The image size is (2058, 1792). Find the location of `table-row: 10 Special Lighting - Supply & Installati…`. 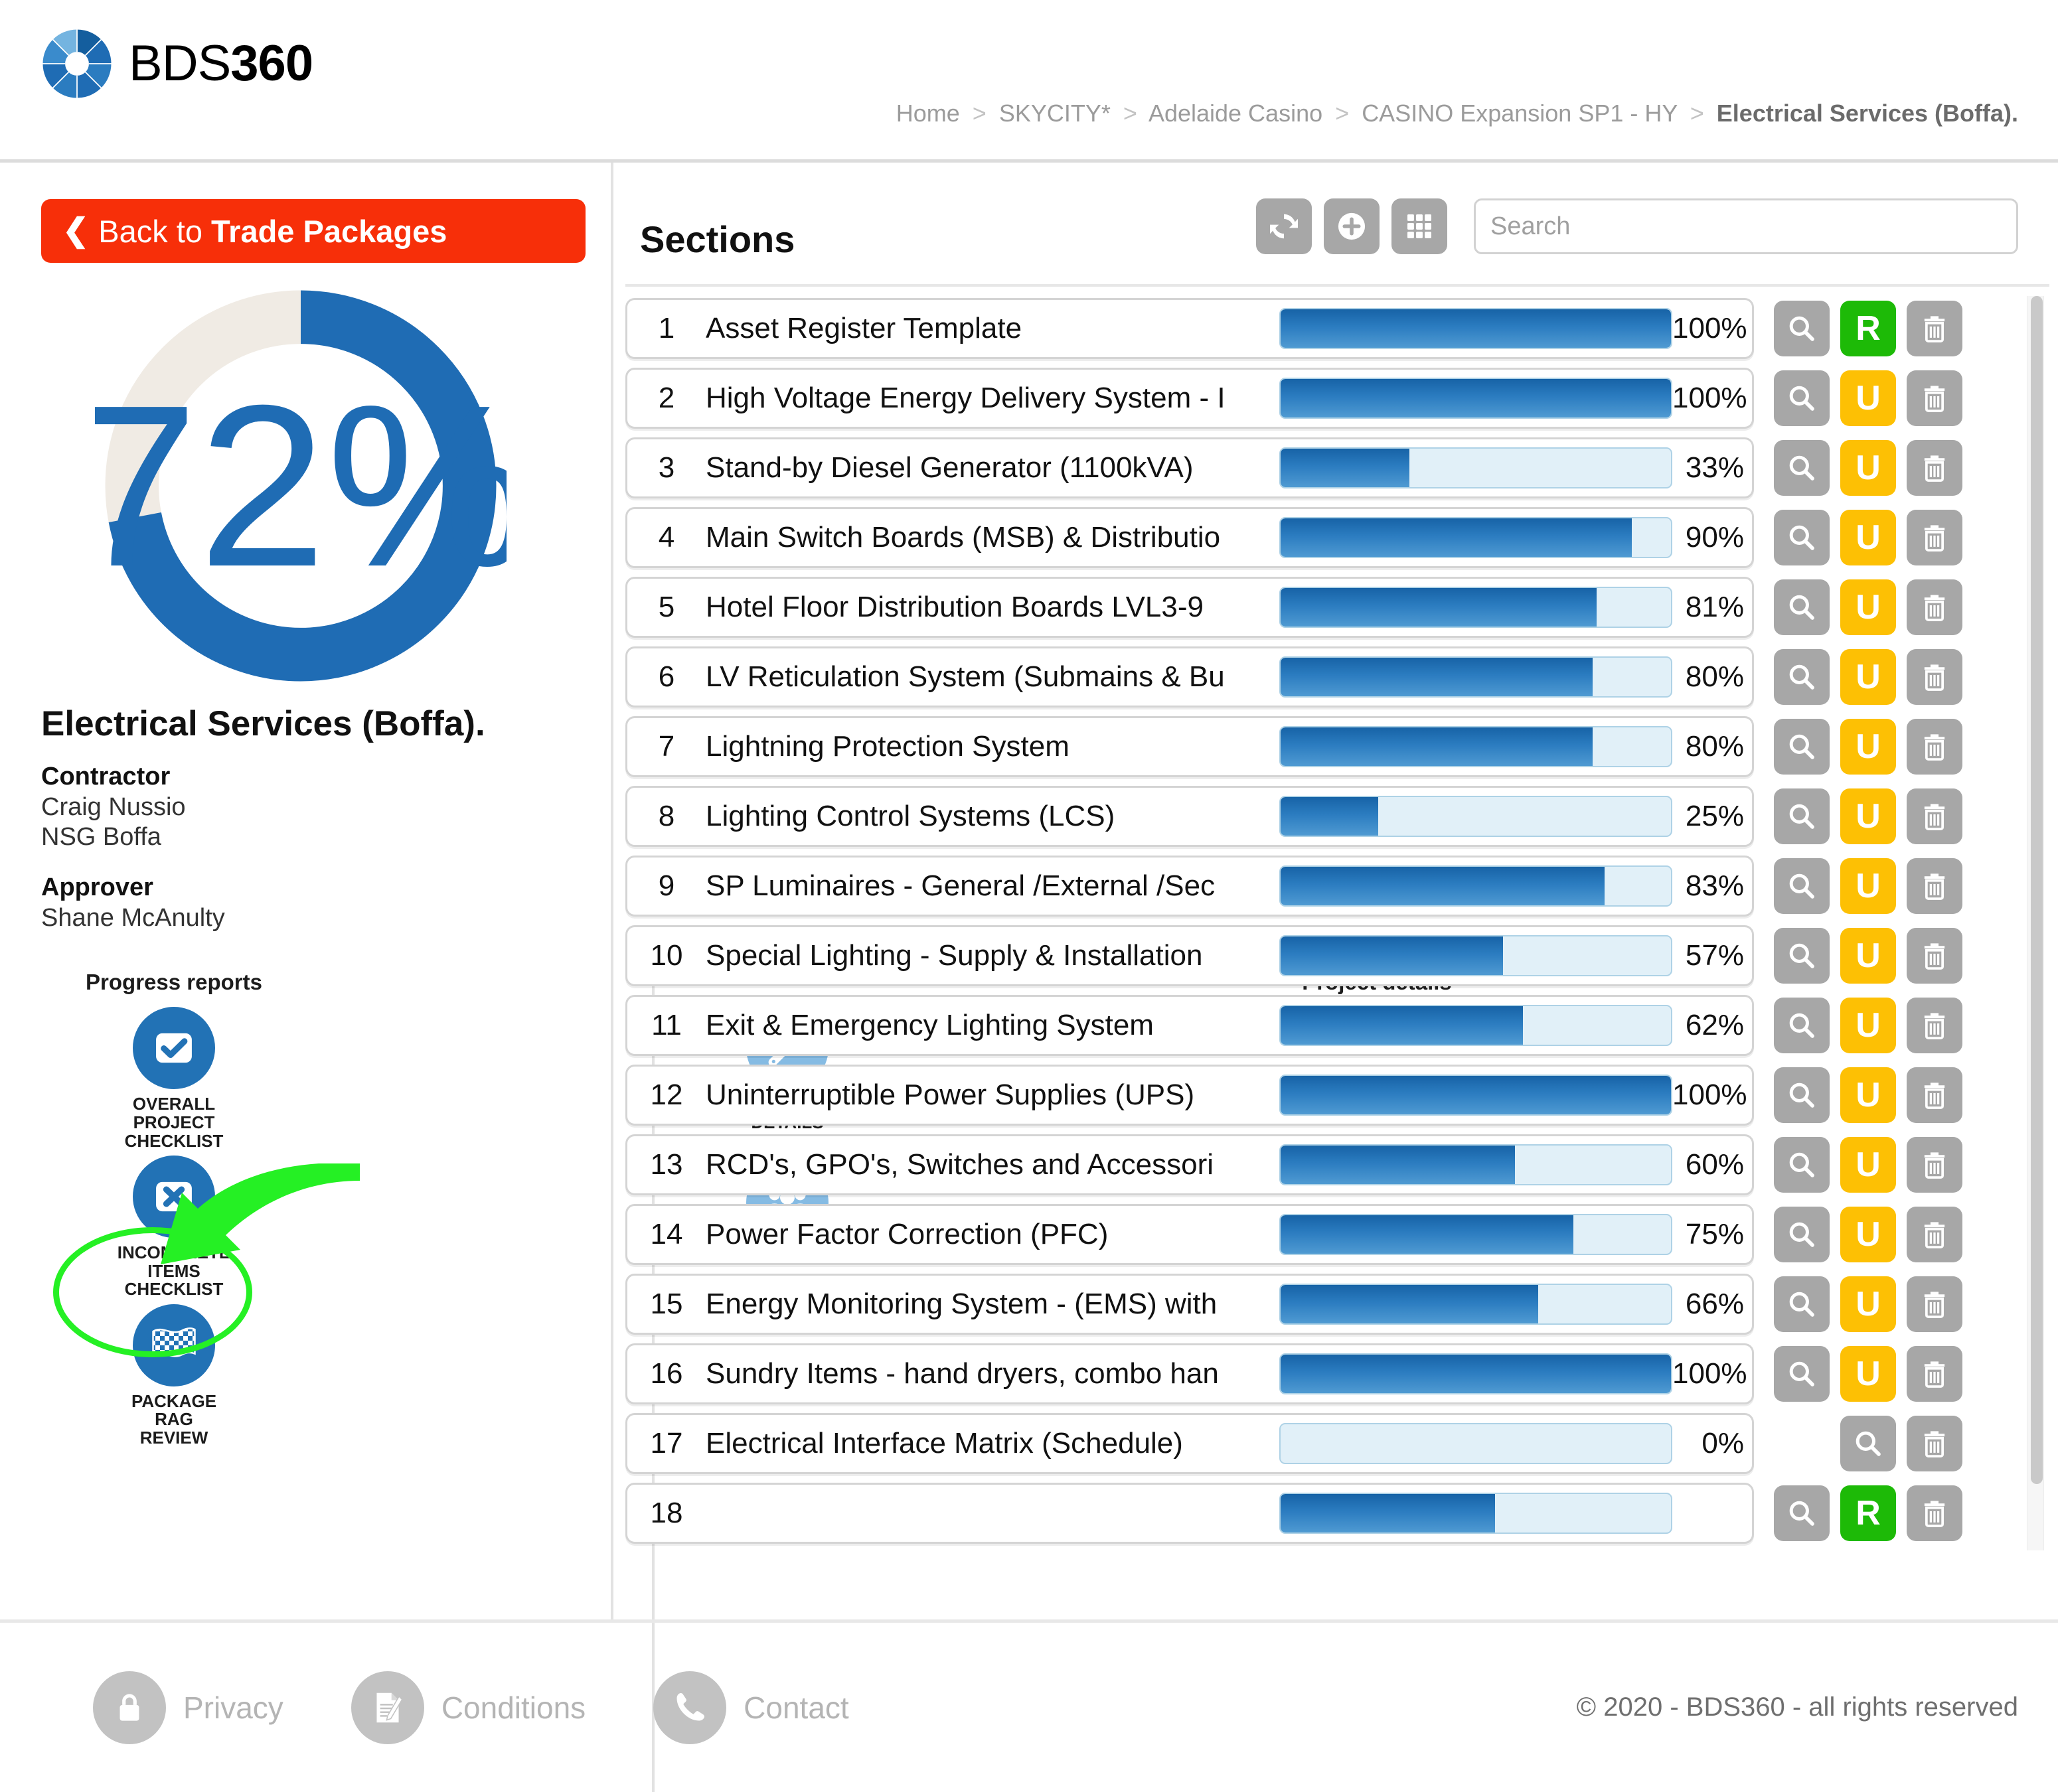

table-row: 10 Special Lighting - Supply & Installati… is located at coordinates (1337, 955).